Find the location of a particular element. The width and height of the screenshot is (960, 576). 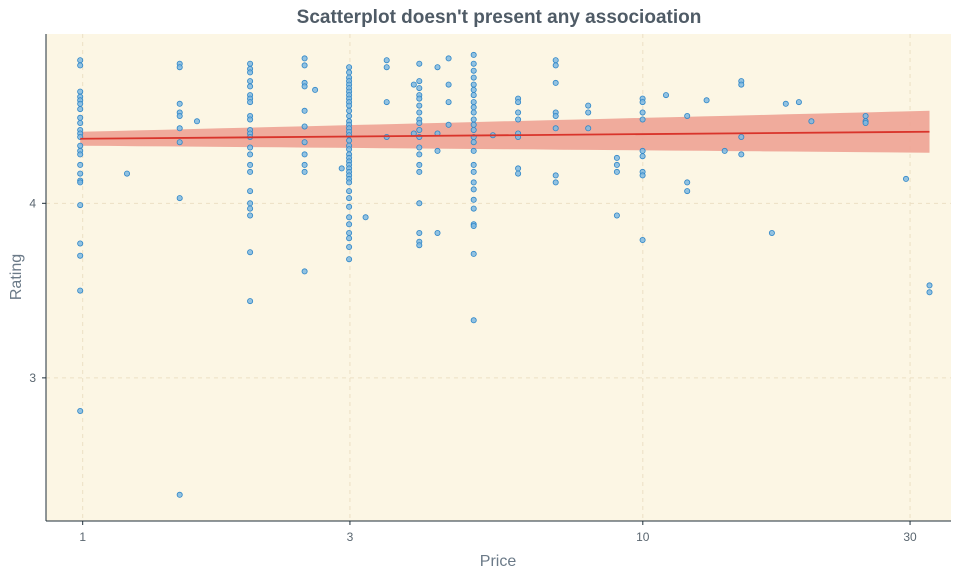

y-tick-label: 4 is located at coordinates (32, 203).